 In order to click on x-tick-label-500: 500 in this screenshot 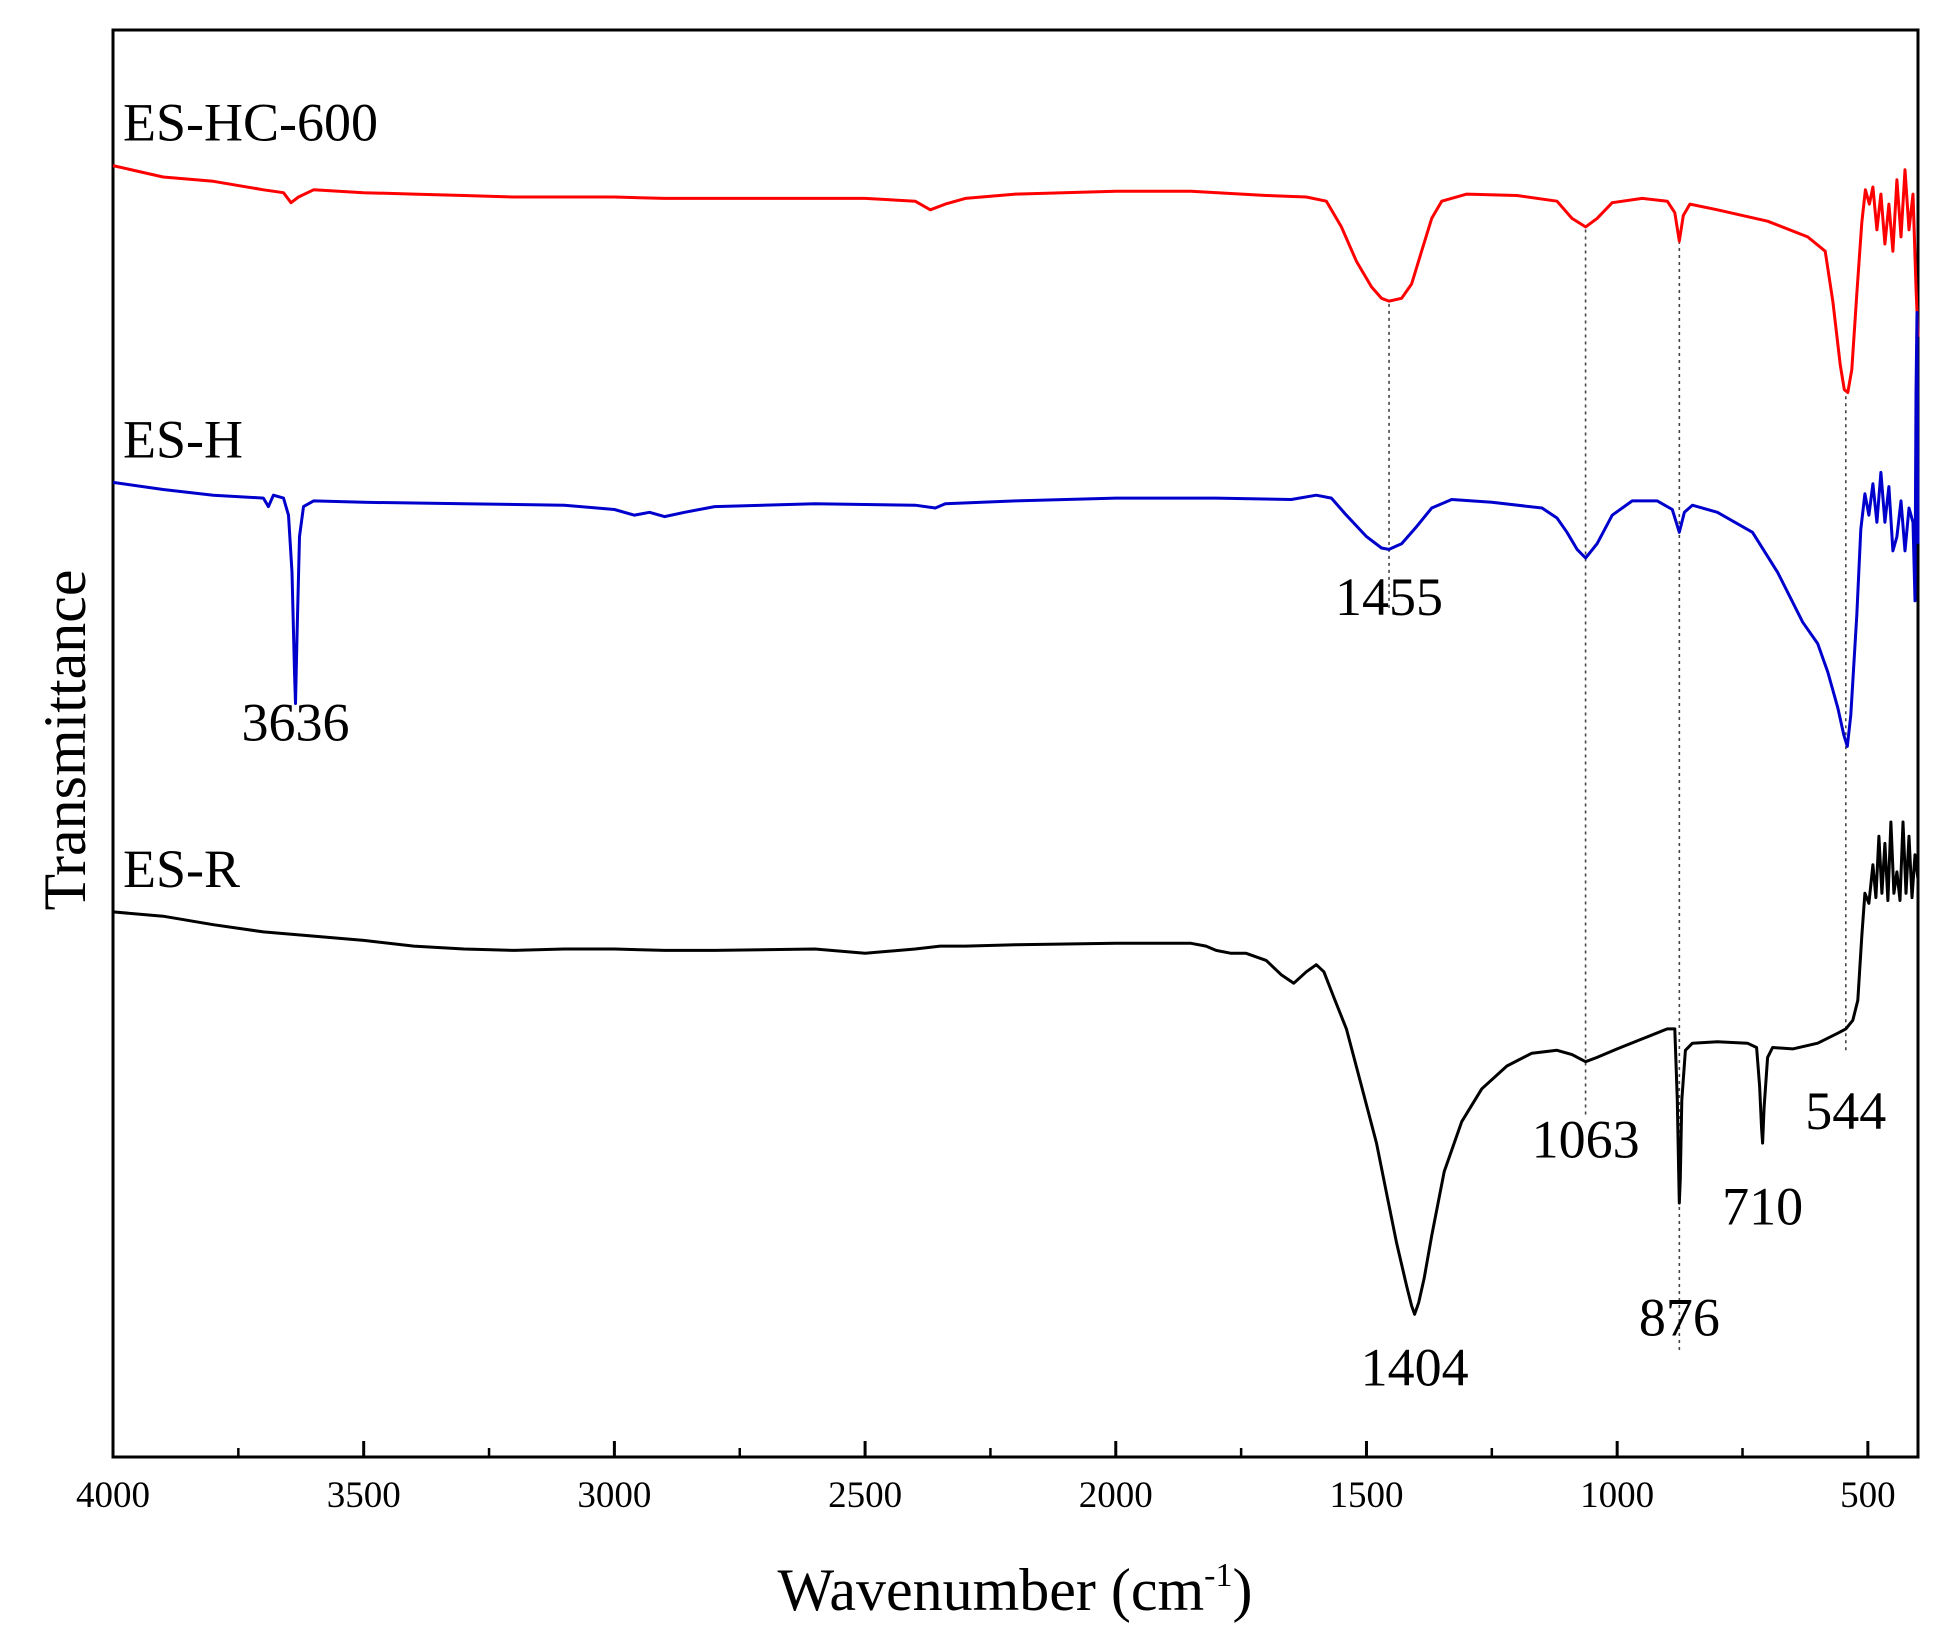, I will do `click(1868, 1495)`.